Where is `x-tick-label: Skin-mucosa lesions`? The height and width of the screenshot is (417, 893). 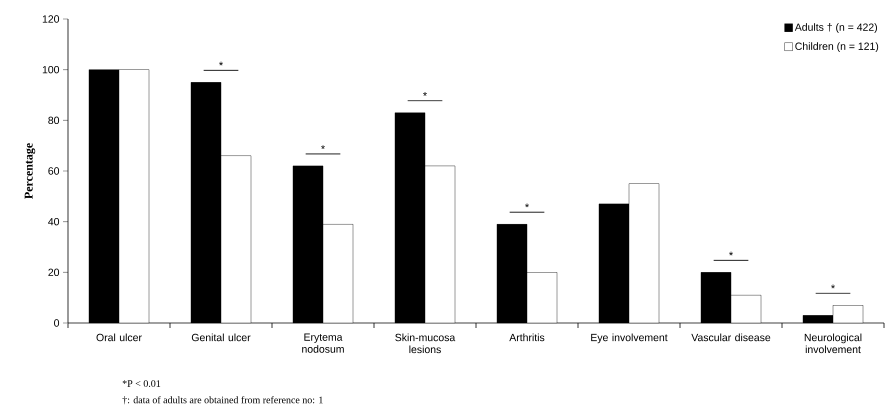
x-tick-label: Skin-mucosa lesions is located at coordinates (425, 344).